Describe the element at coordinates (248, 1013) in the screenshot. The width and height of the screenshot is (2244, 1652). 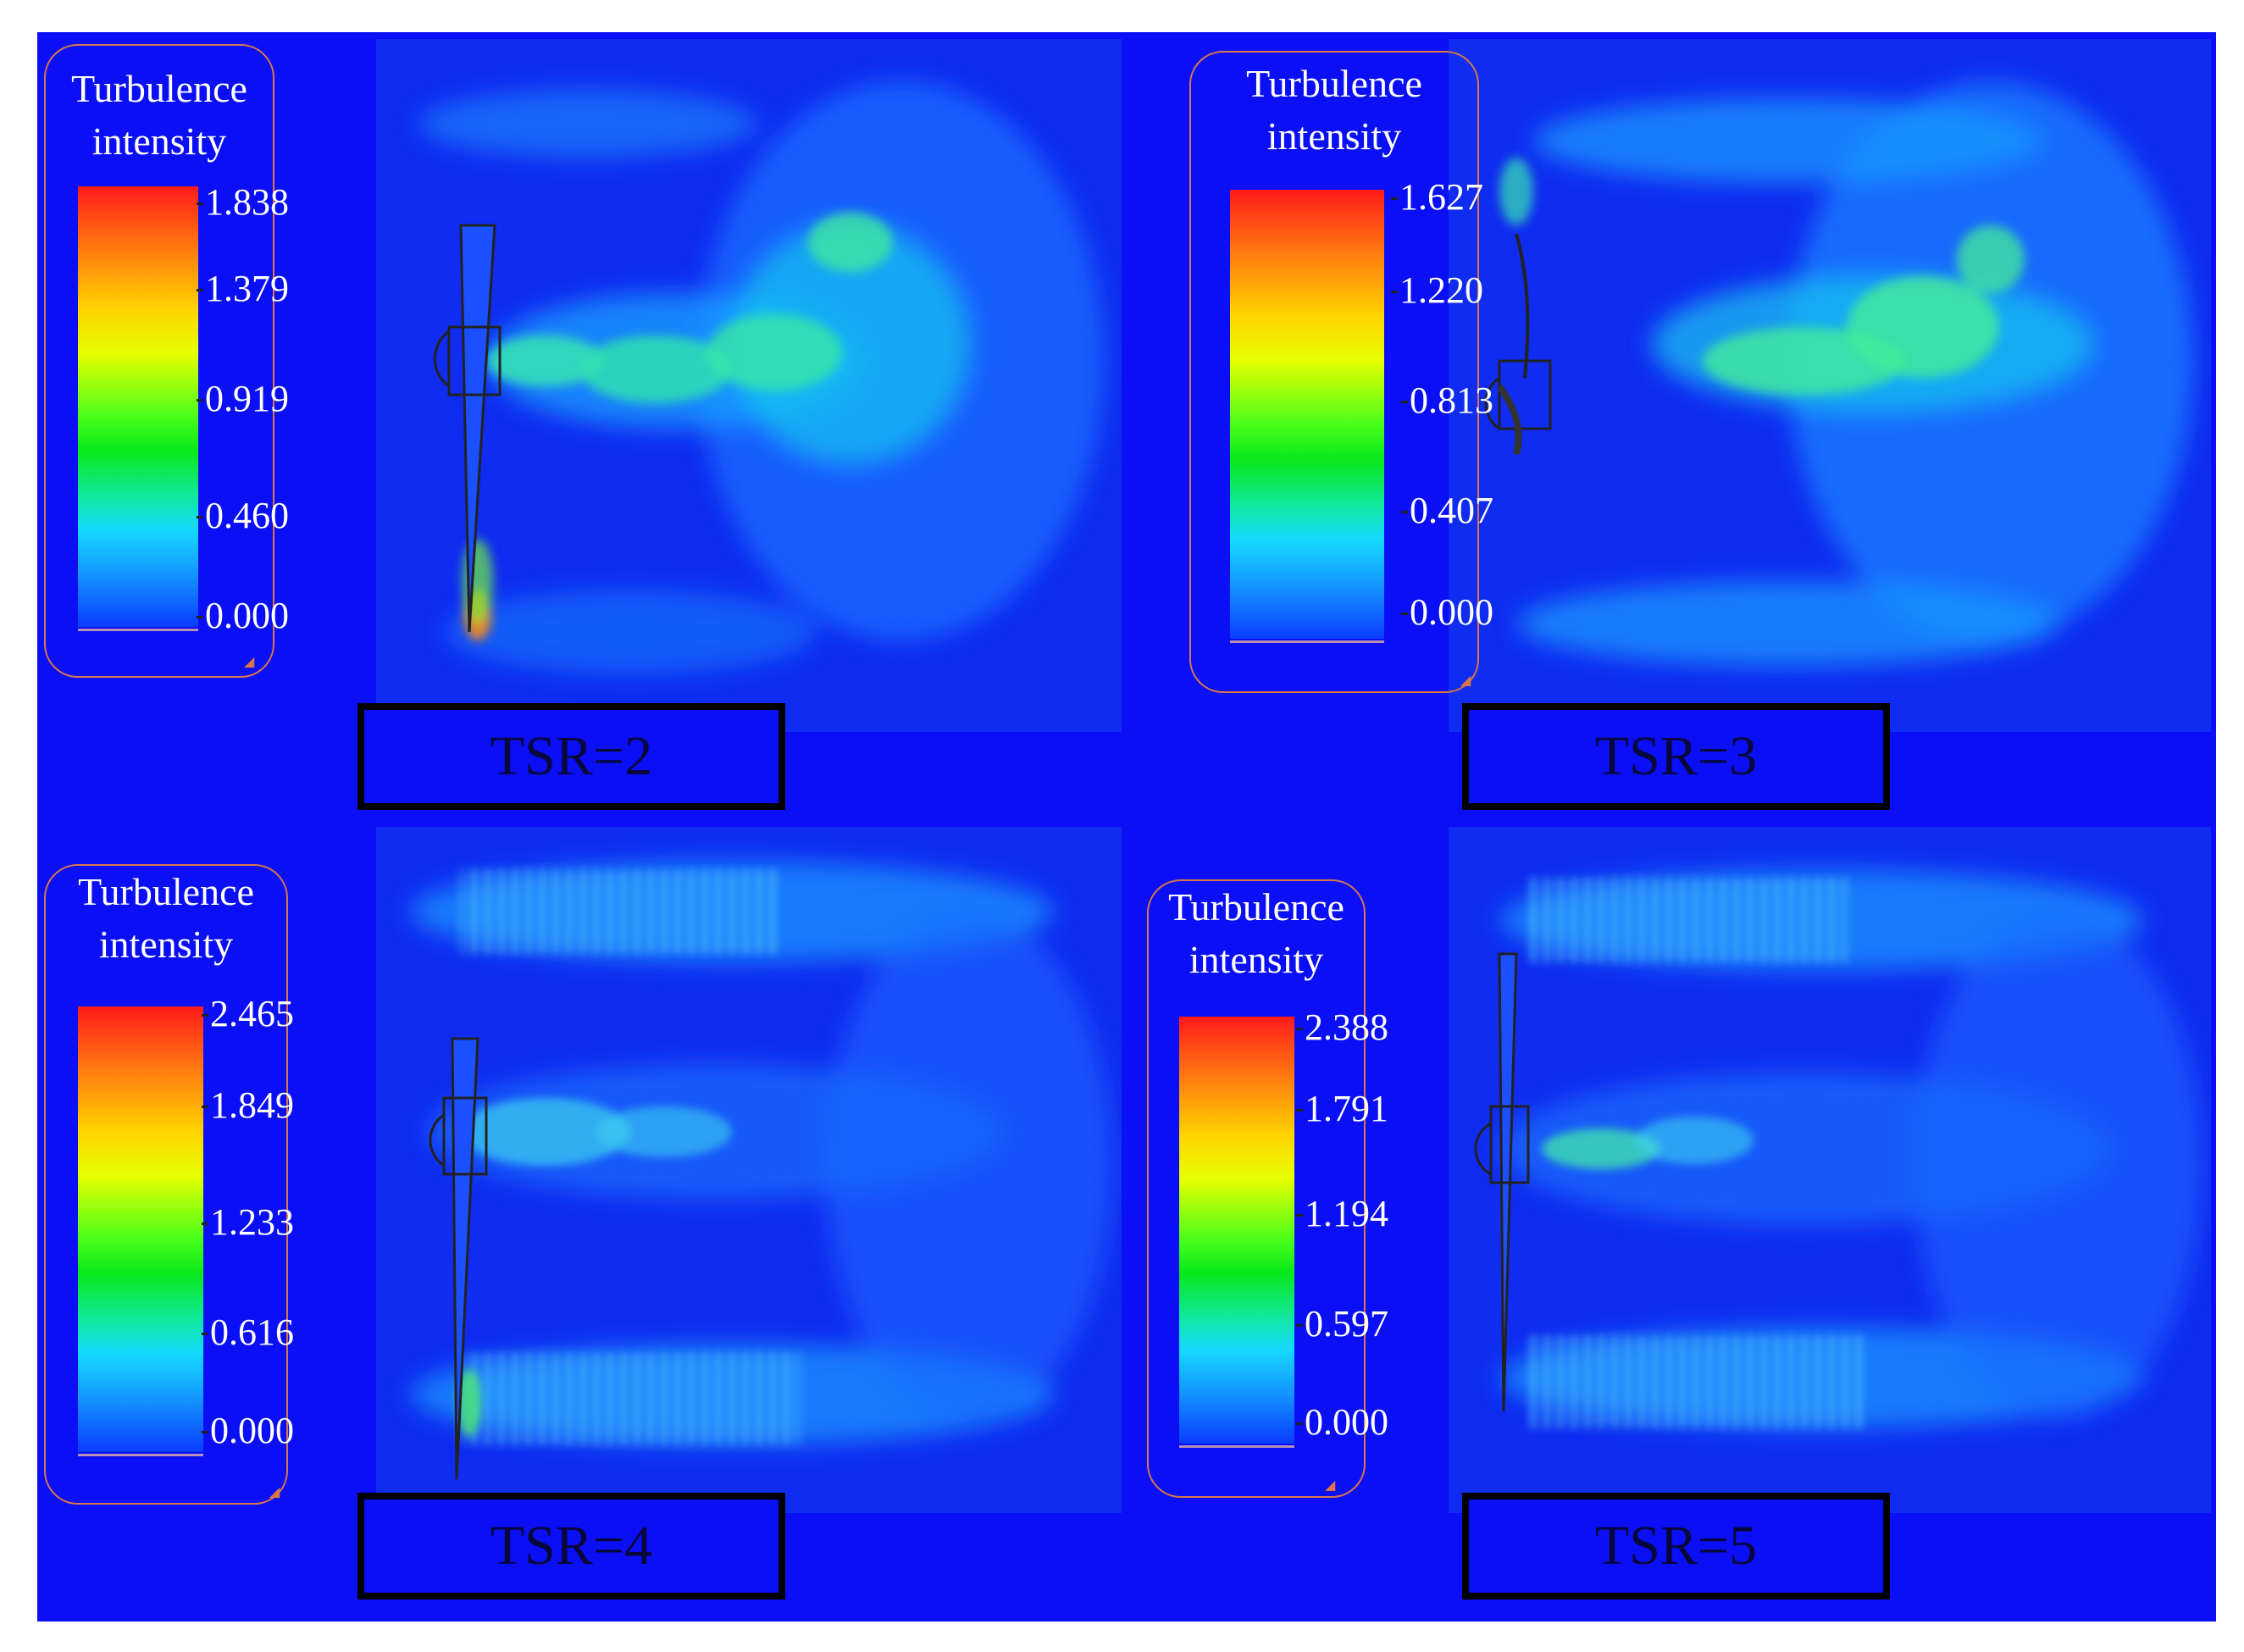
I see `colorbar-tick-max: 2.465` at that location.